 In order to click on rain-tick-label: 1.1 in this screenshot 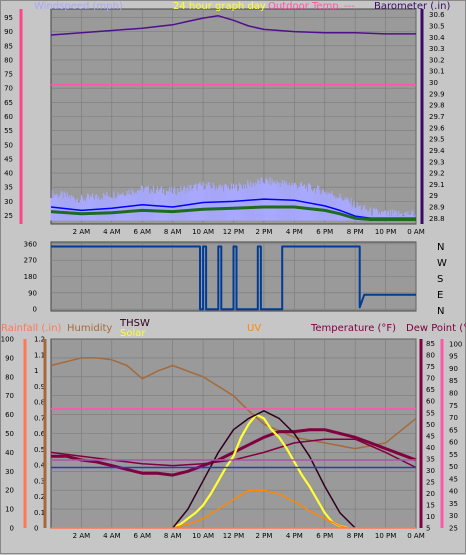, I will do `click(39, 355)`.